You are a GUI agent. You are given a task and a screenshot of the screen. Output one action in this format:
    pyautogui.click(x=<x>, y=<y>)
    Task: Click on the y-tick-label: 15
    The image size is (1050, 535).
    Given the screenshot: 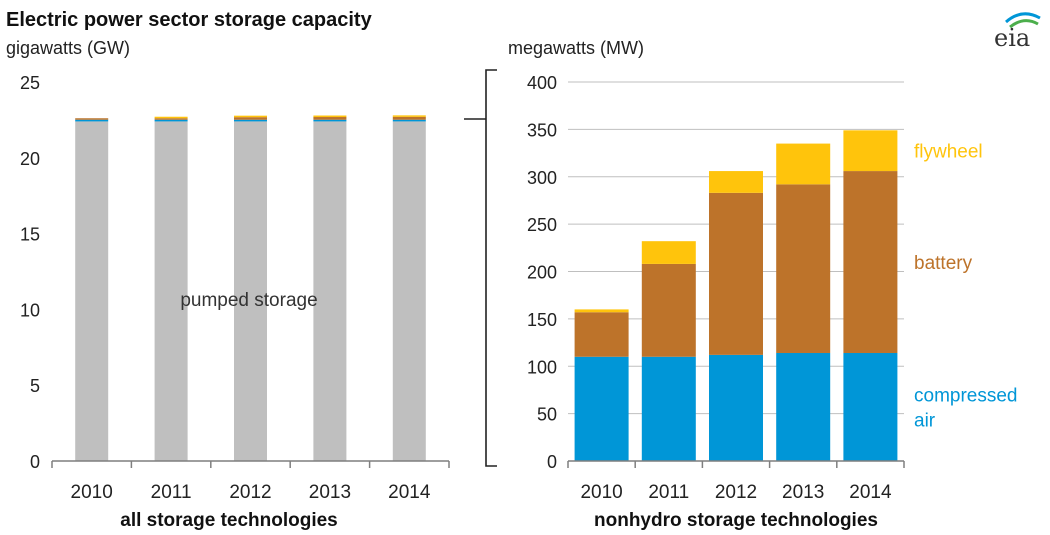 What is the action you would take?
    pyautogui.click(x=30, y=235)
    